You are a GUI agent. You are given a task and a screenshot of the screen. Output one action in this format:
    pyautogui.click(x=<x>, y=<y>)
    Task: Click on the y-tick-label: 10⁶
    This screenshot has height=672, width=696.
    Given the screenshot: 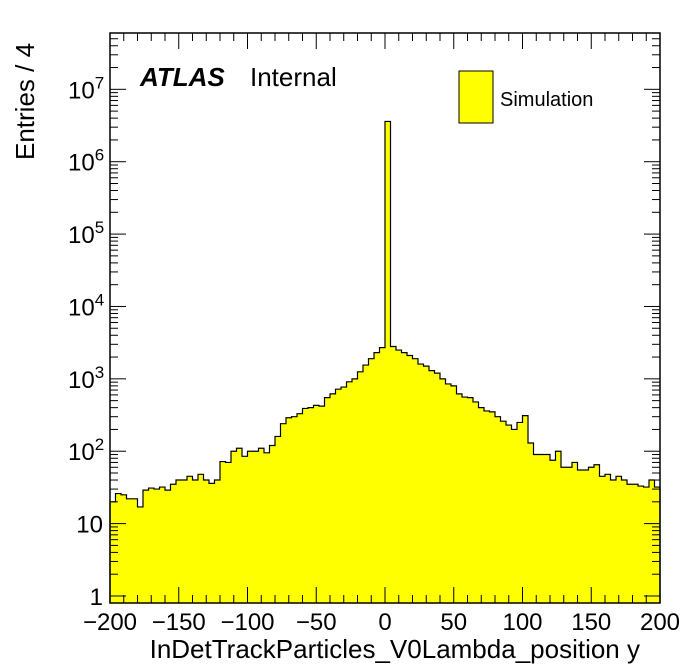 What is the action you would take?
    pyautogui.click(x=86, y=161)
    